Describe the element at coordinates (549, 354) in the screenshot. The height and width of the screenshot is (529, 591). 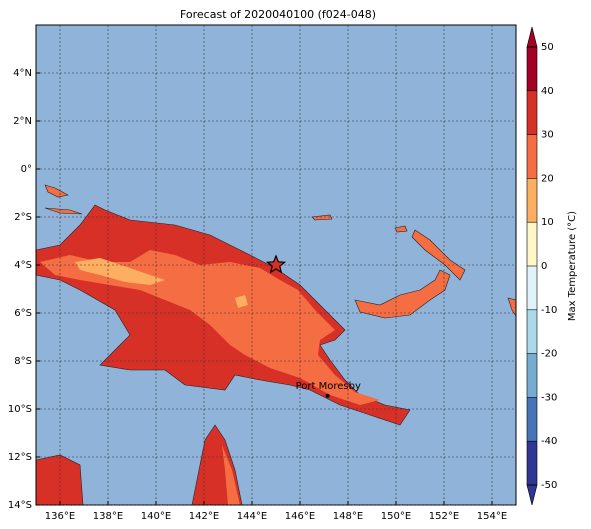
I see `colorbar-tick-label: -20` at that location.